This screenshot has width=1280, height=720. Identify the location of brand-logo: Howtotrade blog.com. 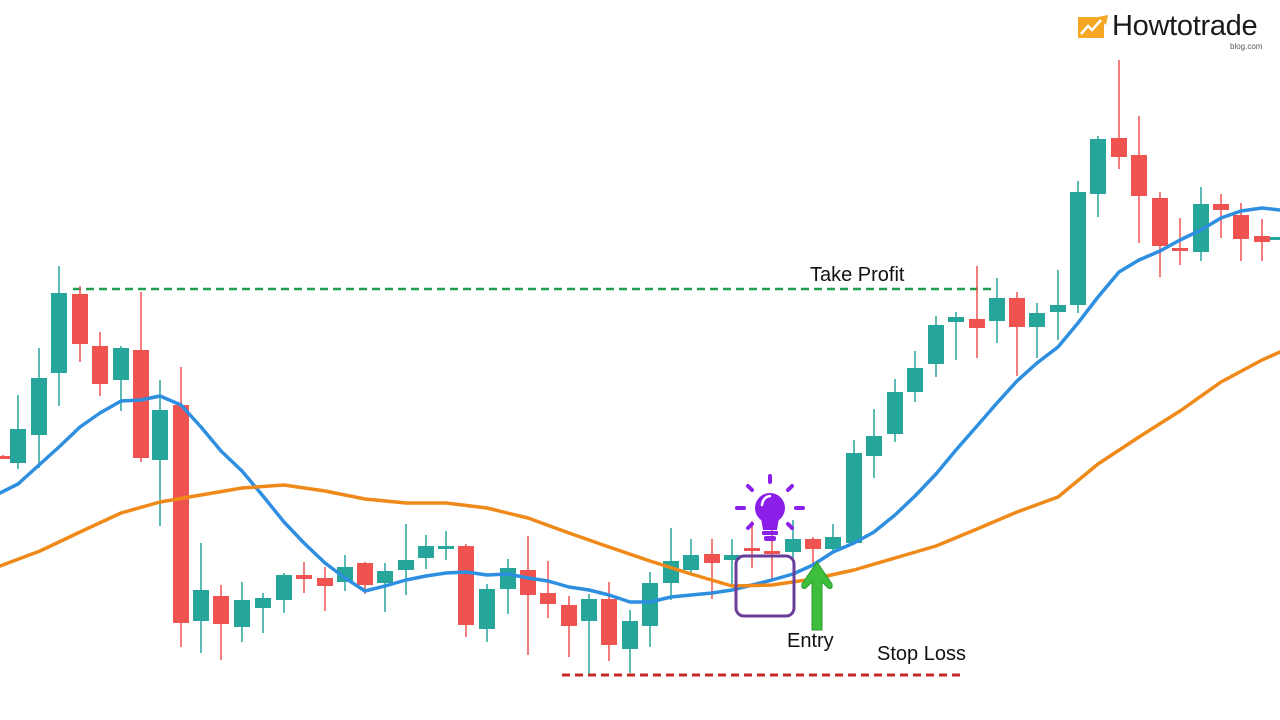
(1178, 31).